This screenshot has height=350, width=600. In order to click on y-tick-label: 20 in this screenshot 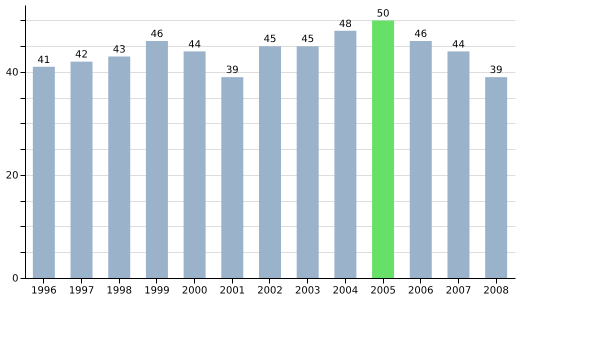, I will do `click(12, 176)`.